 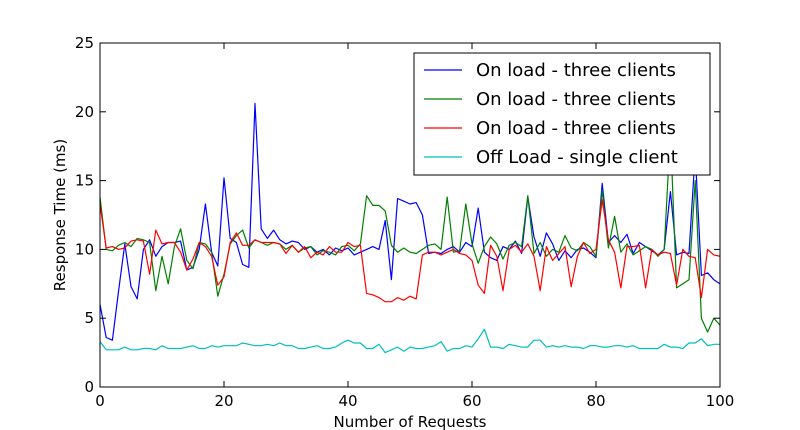 I want to click on legend-box, so click(x=562, y=114).